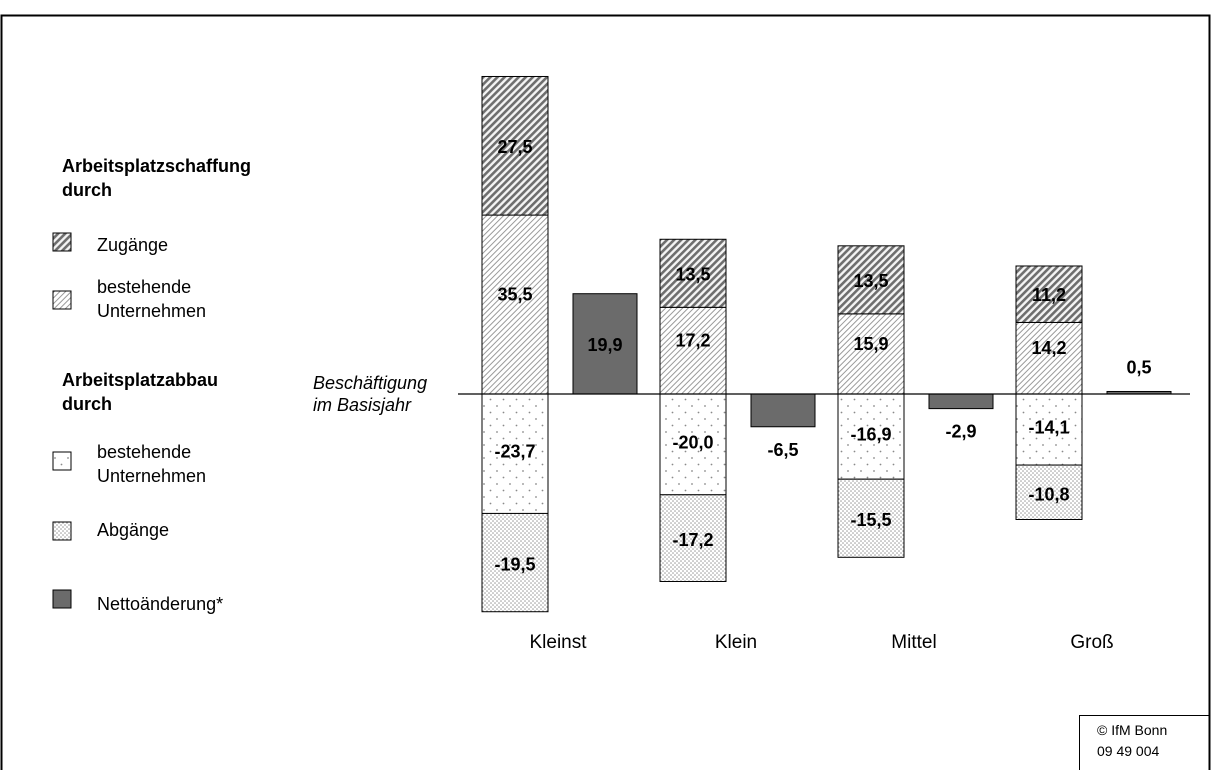  I want to click on copyright-line-1: © IfM Bonn, so click(1132, 730).